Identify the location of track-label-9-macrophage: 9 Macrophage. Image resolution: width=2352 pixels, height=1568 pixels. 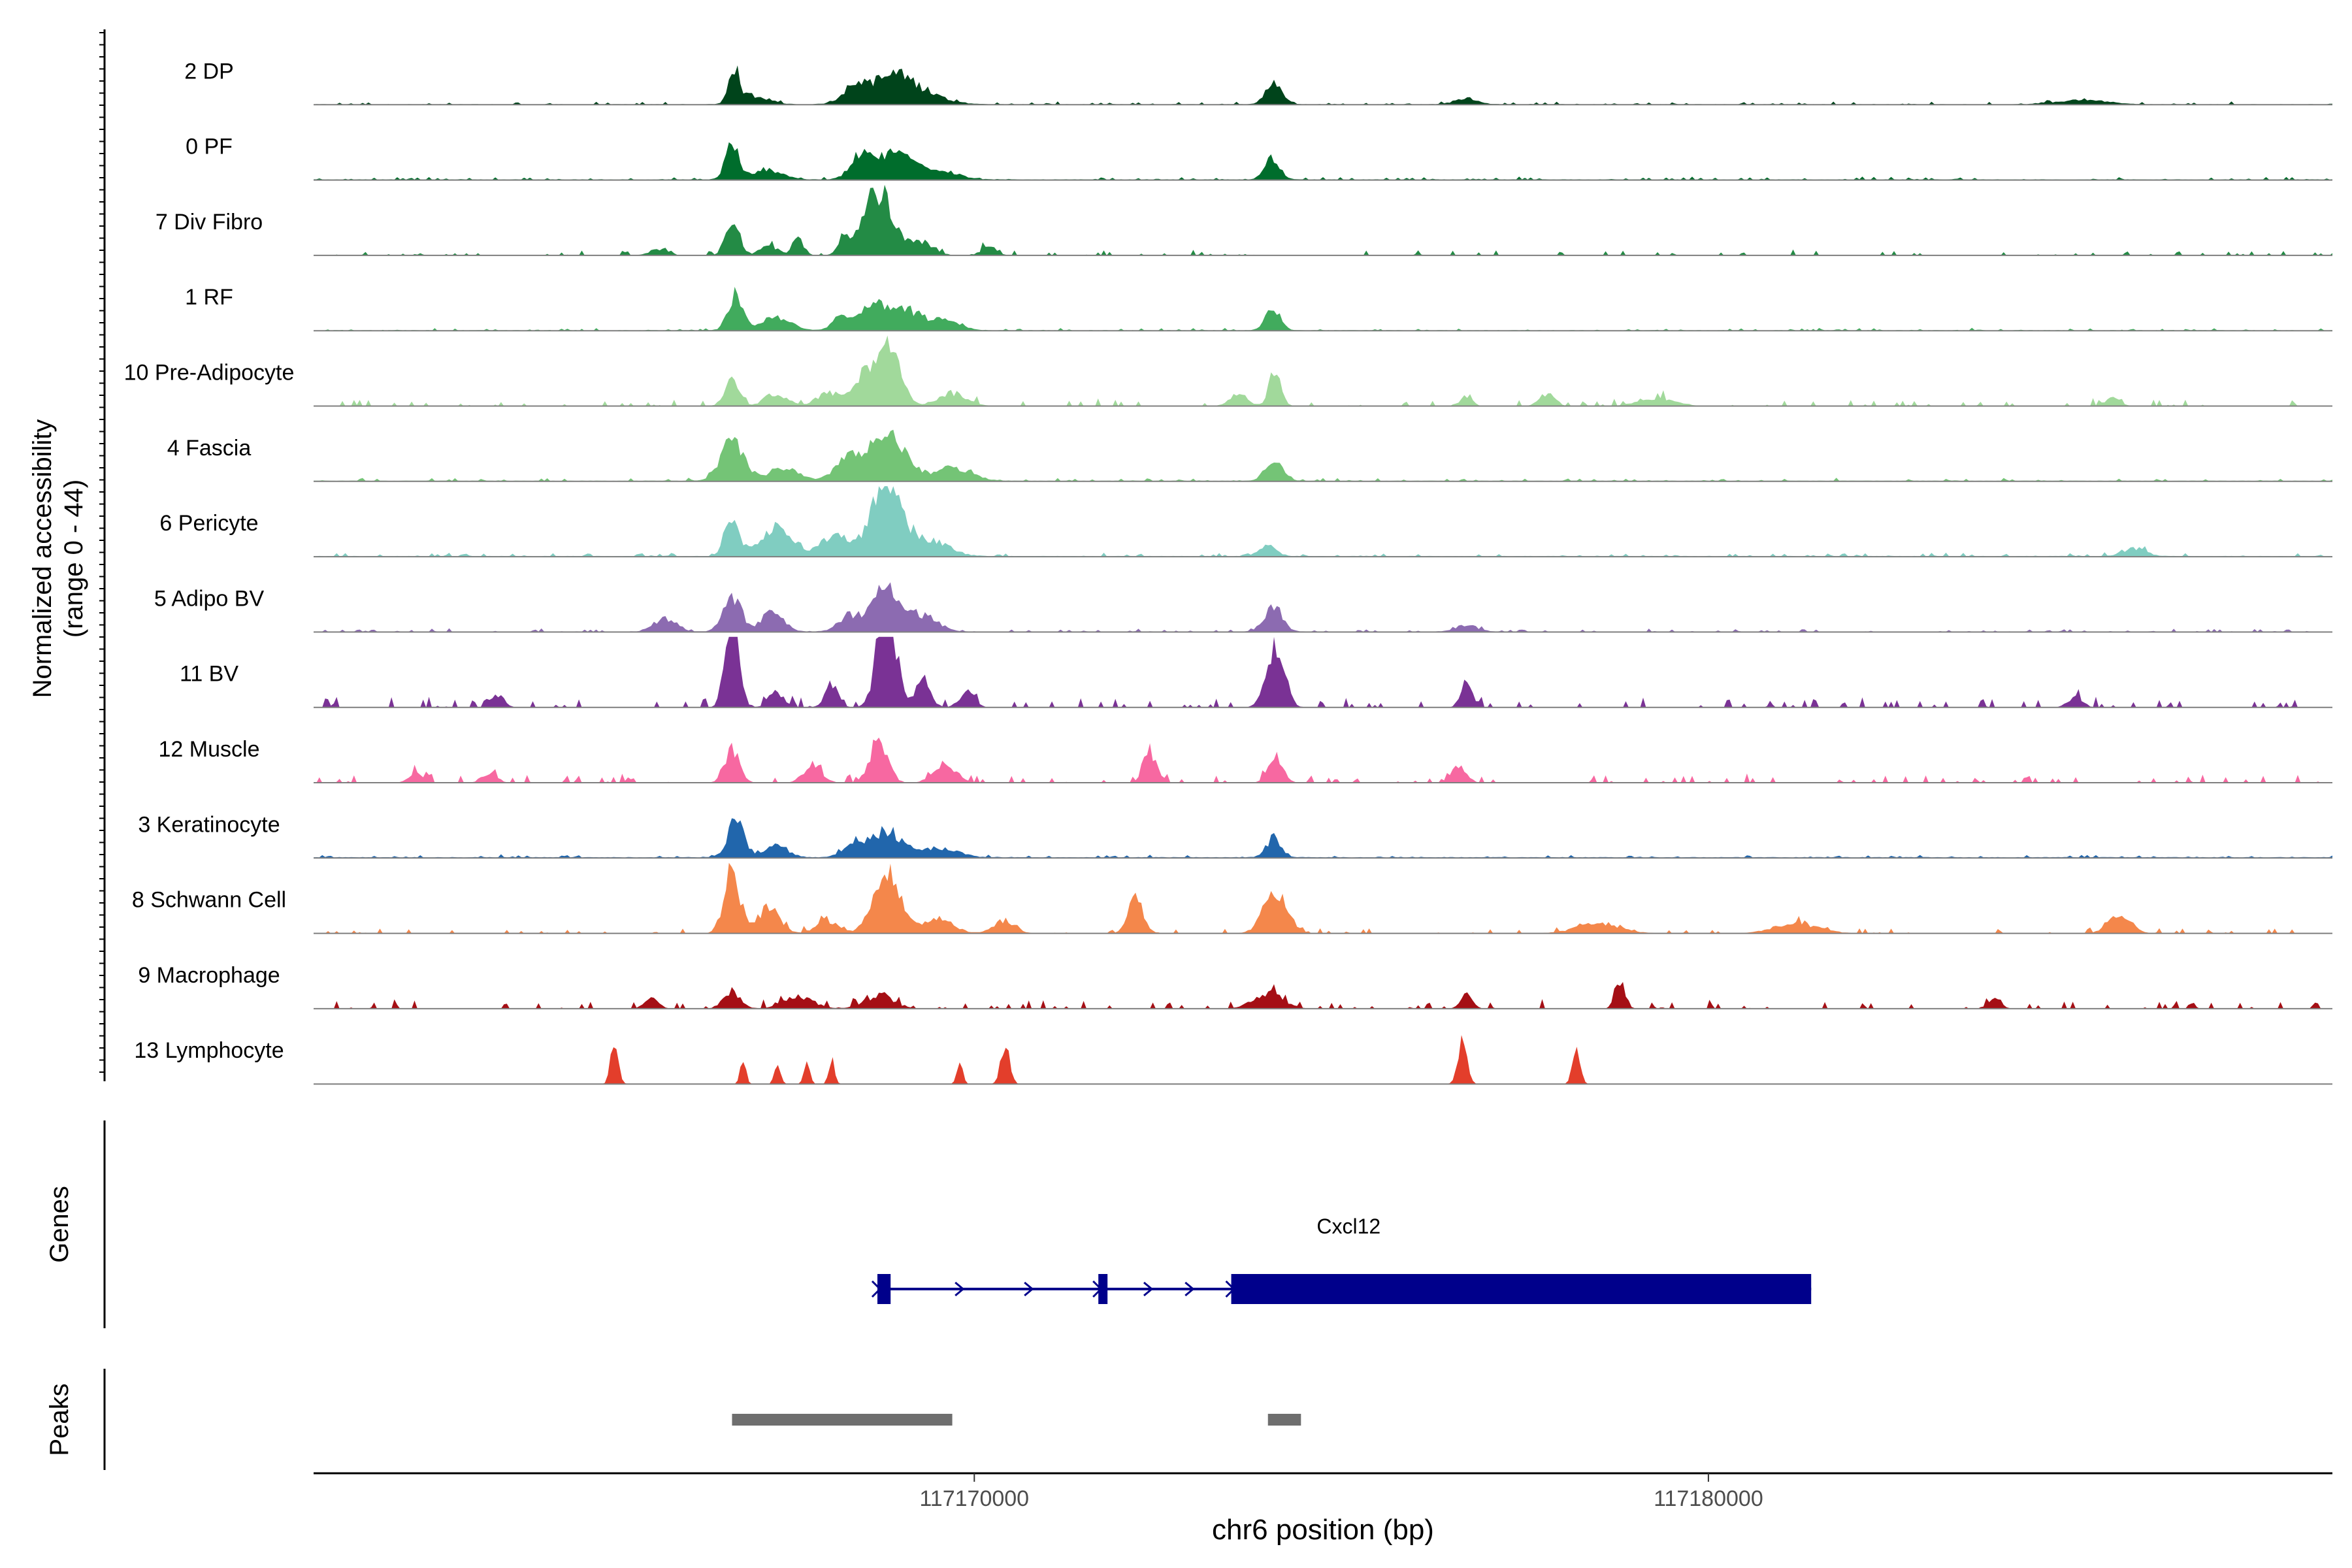
(209, 975).